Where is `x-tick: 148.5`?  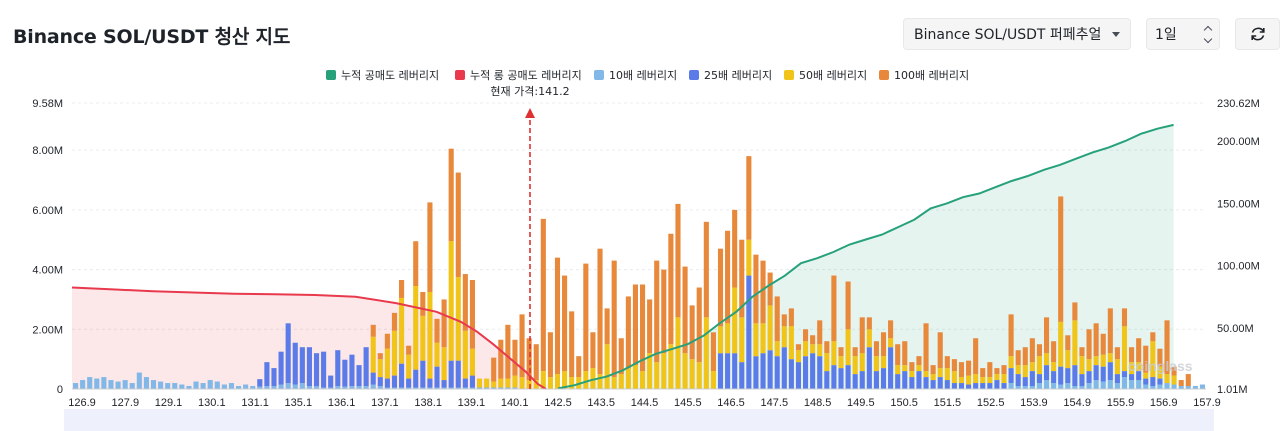 x-tick: 148.5 is located at coordinates (818, 403).